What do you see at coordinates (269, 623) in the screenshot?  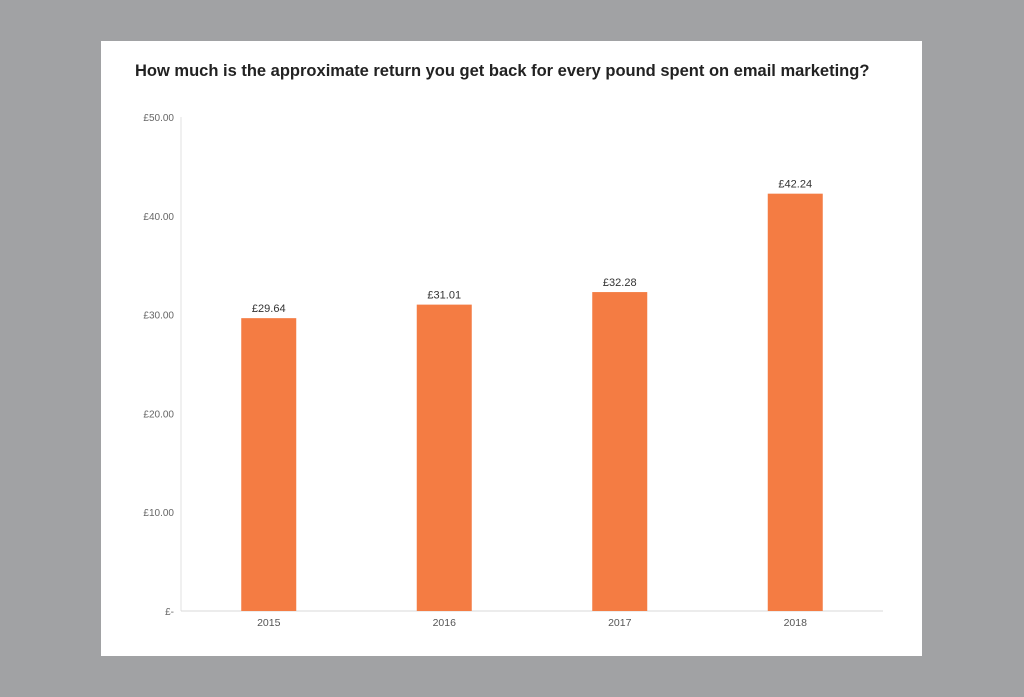 I see `x-tick-label: 2015` at bounding box center [269, 623].